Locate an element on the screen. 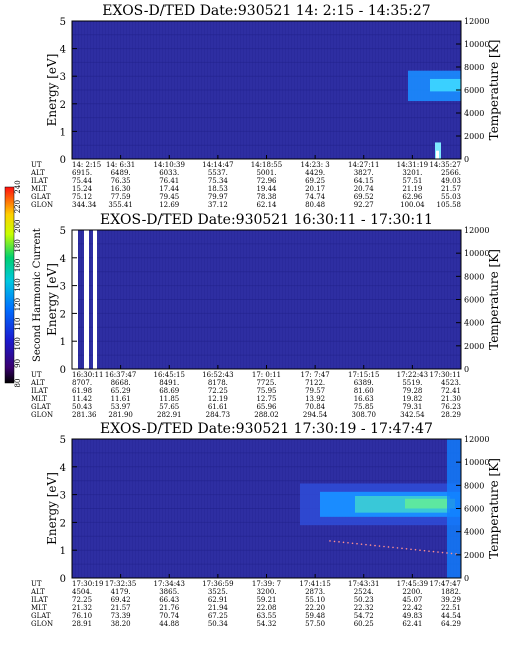 This screenshot has height=653, width=505. table-cell: 2566. is located at coordinates (451, 173).